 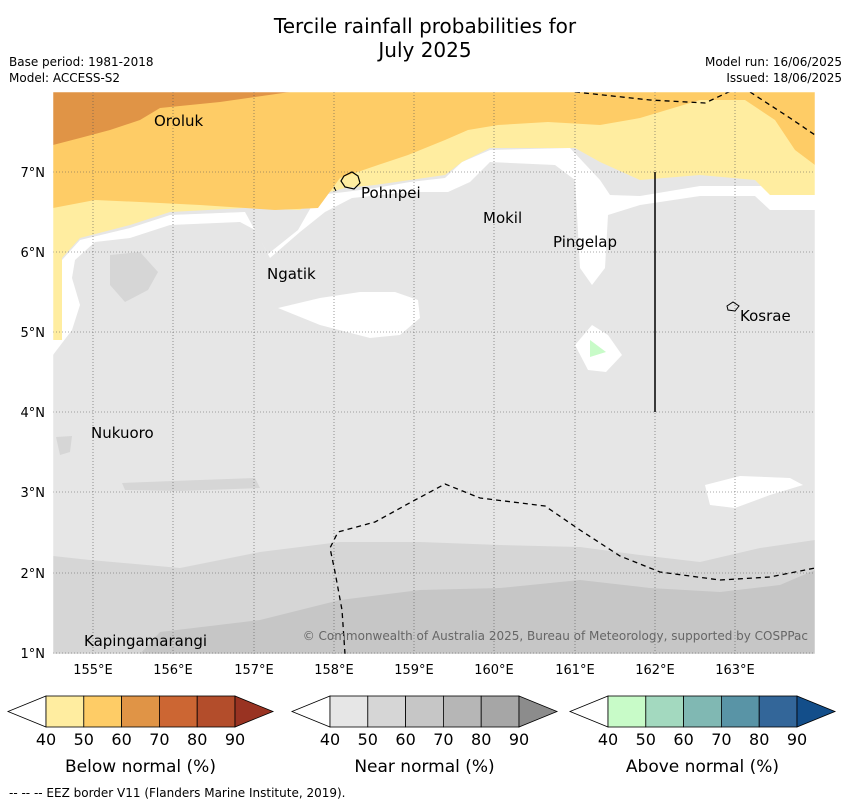 What do you see at coordinates (33, 173) in the screenshot?
I see `lat-label: 7°N` at bounding box center [33, 173].